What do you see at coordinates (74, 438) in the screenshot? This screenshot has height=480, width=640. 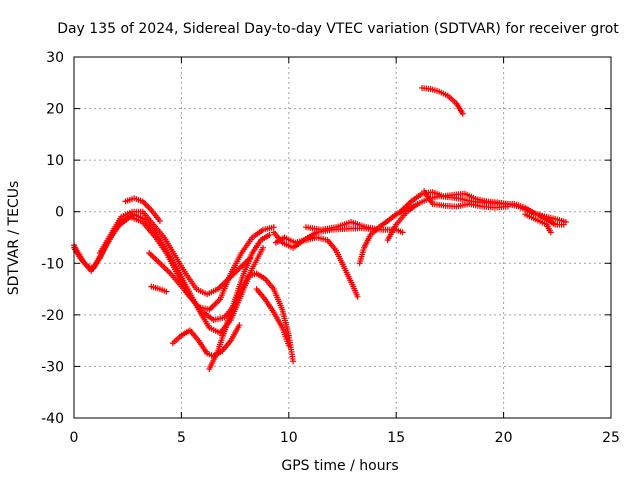 I see `x-tick-label: 0` at bounding box center [74, 438].